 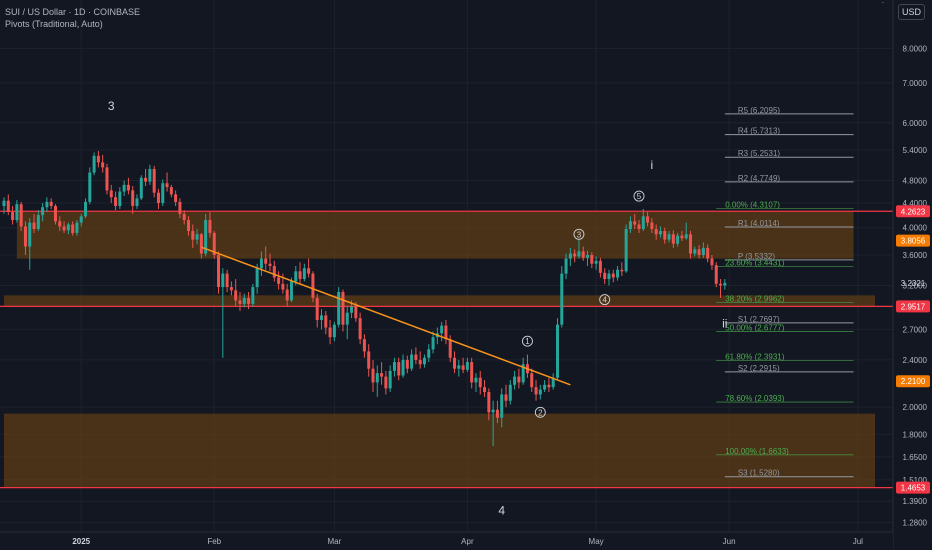 What do you see at coordinates (858, 541) in the screenshot?
I see `time-tick-label: Jul` at bounding box center [858, 541].